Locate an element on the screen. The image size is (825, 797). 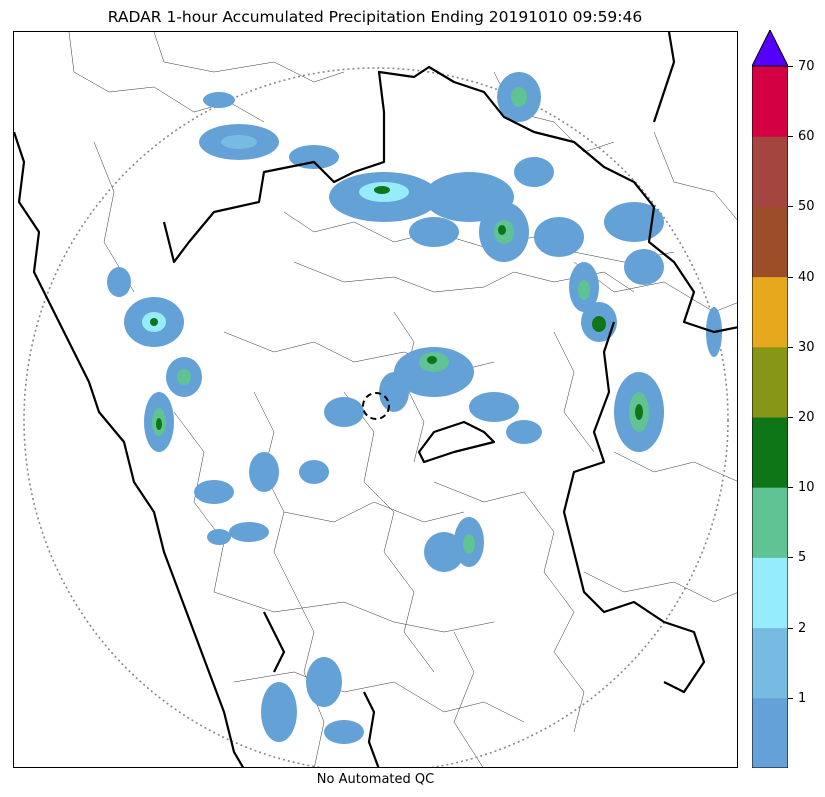
colorbar-tick-label: 60 is located at coordinates (806, 137).